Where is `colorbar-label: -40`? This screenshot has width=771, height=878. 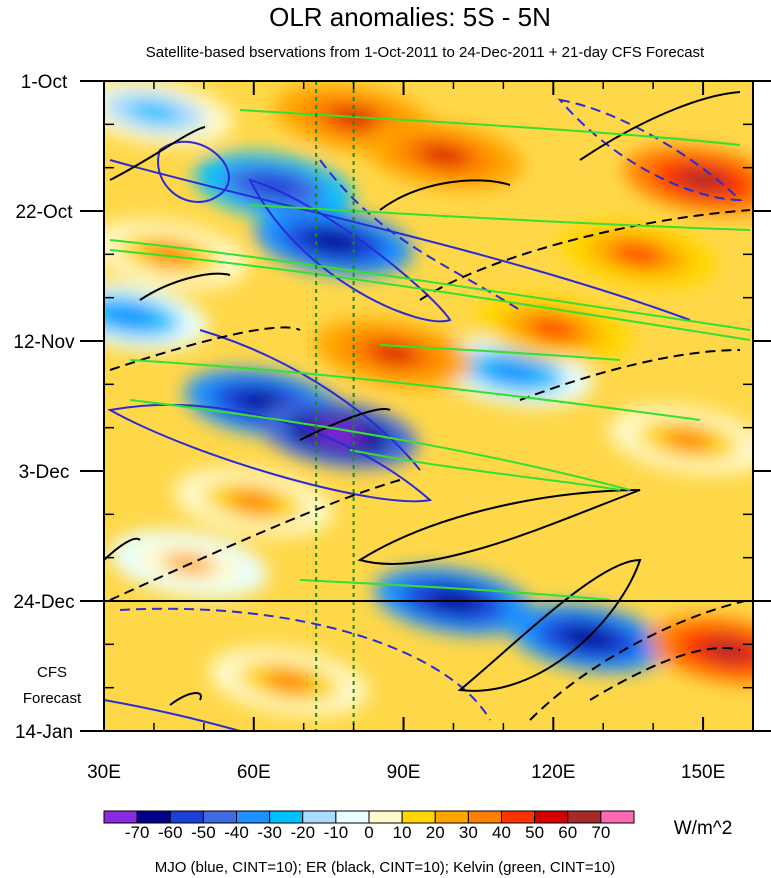
colorbar-label: -40 is located at coordinates (236, 832).